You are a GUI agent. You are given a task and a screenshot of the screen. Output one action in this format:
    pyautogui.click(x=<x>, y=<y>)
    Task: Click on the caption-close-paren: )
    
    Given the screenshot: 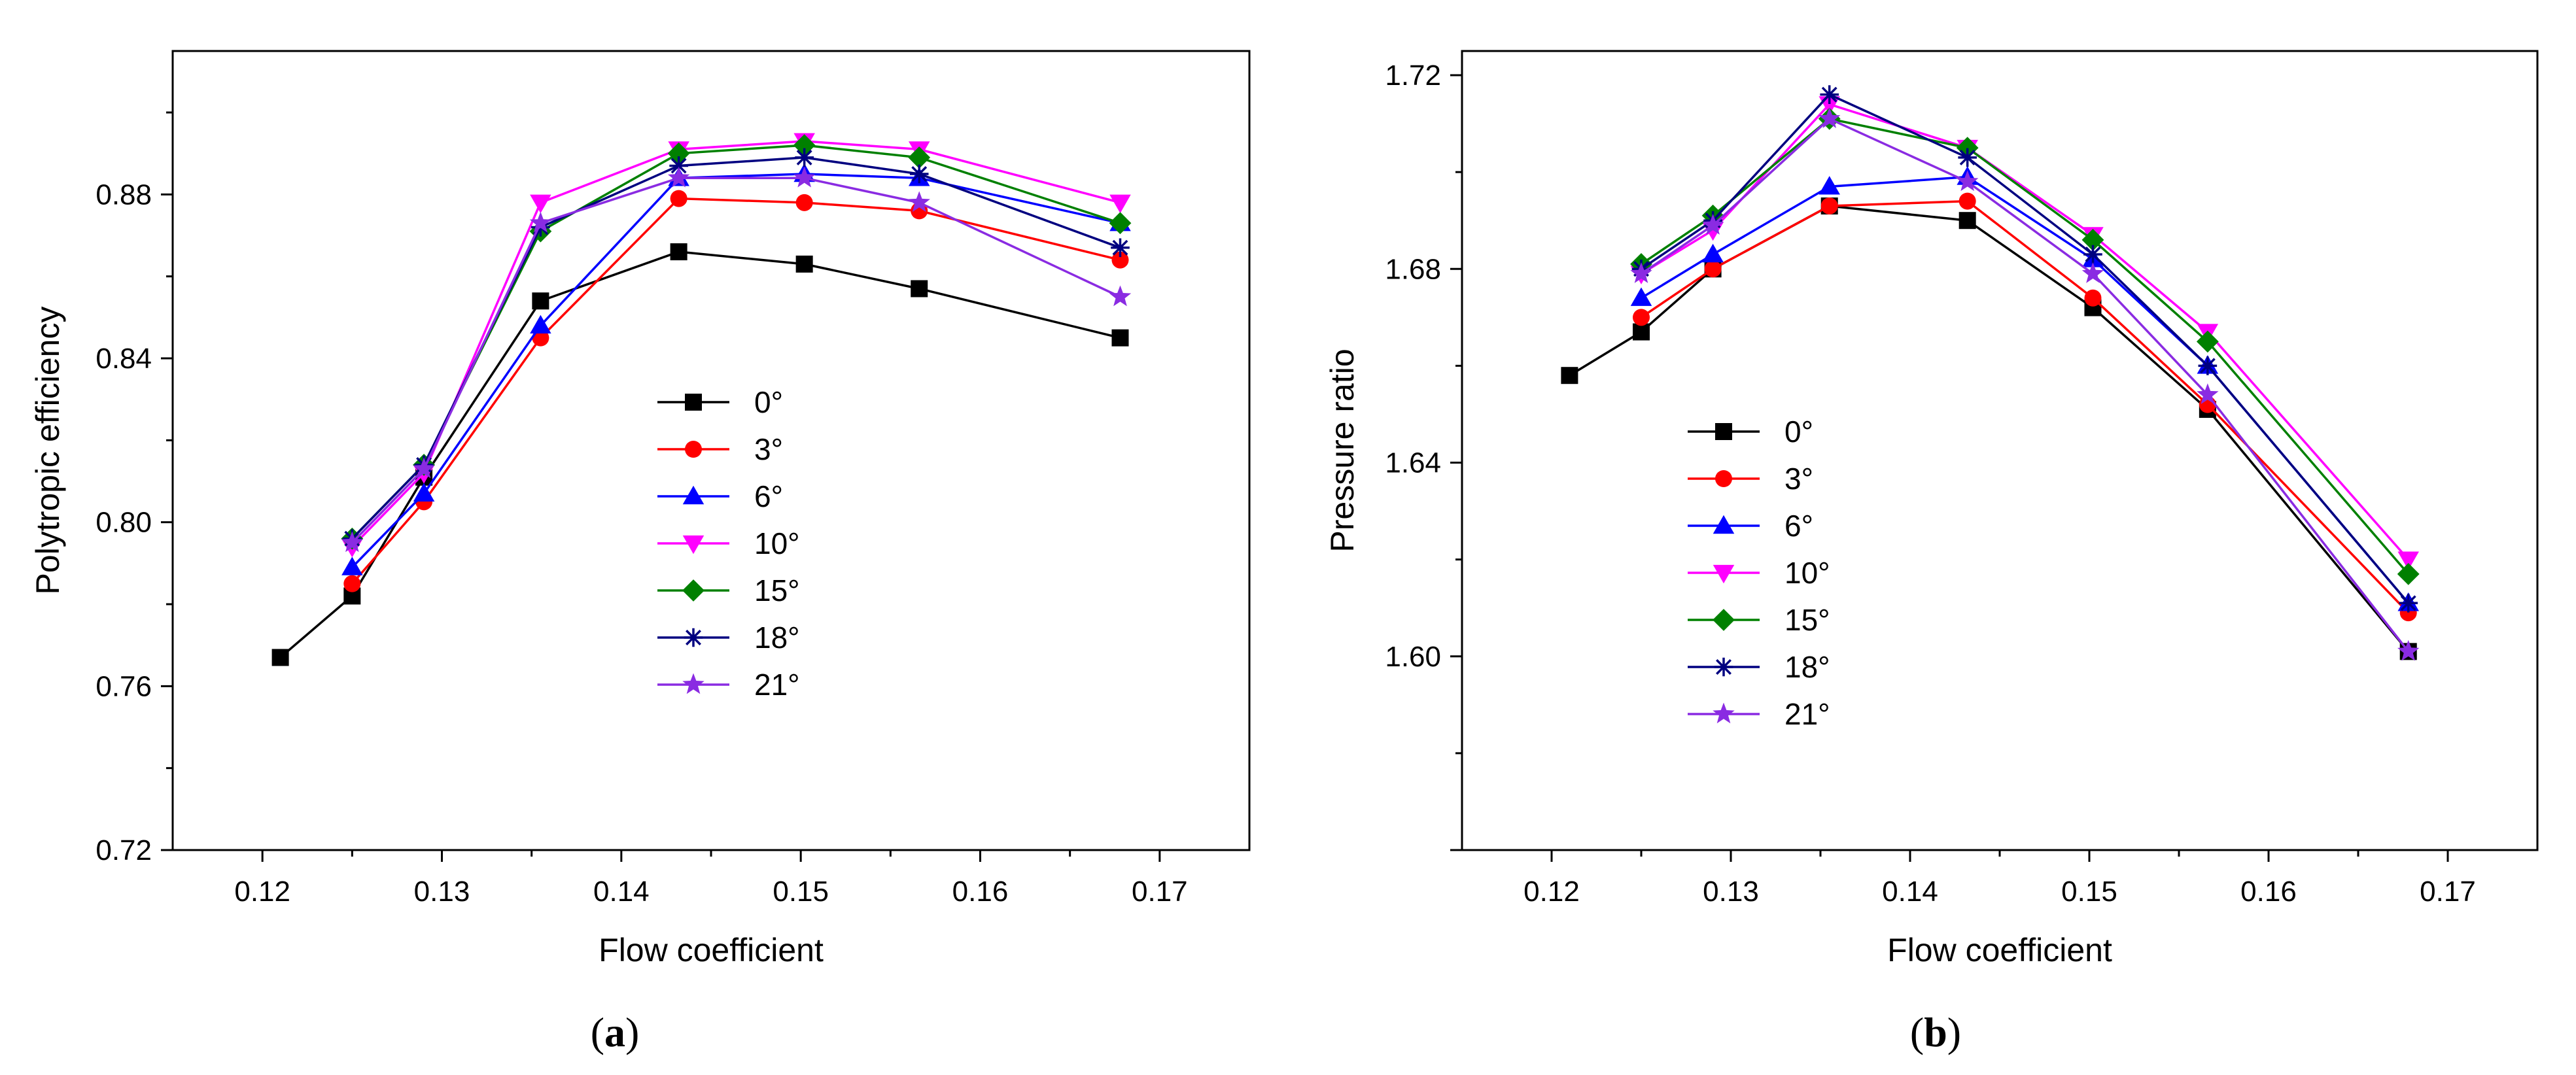 What is the action you would take?
    pyautogui.click(x=632, y=1032)
    